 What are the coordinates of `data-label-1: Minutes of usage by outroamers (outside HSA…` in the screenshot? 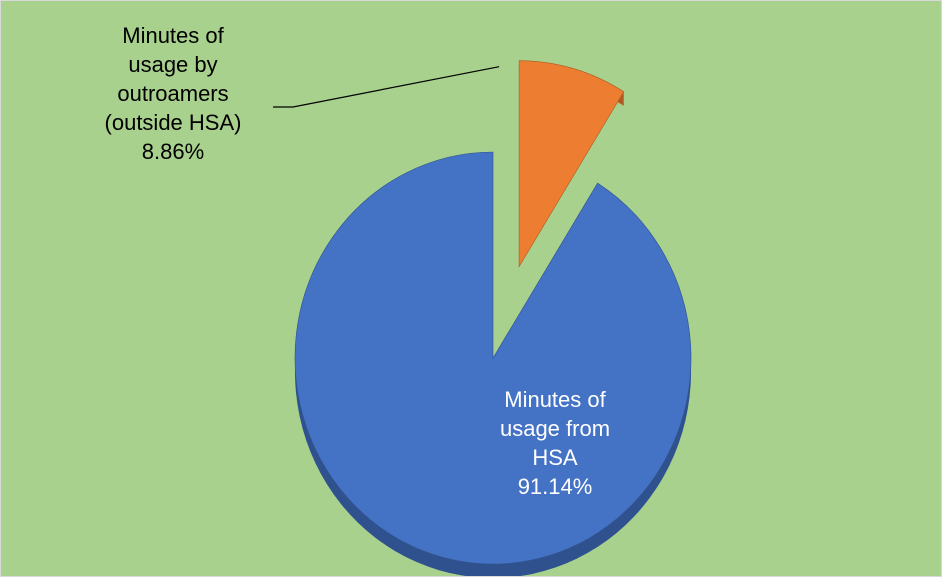 It's located at (173, 93).